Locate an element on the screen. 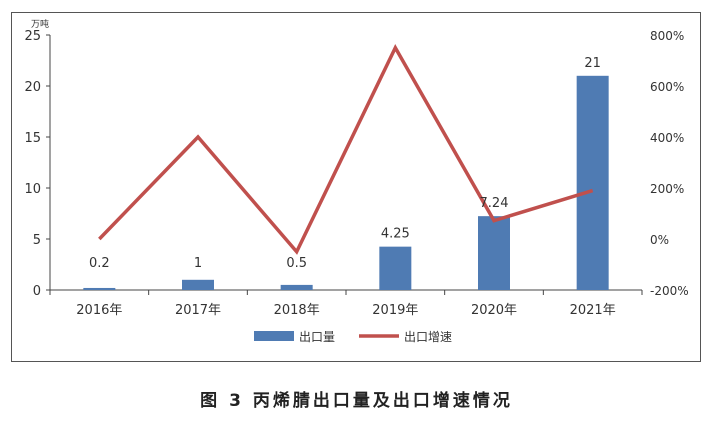  legend-label-bar: 出口量 is located at coordinates (317, 337).